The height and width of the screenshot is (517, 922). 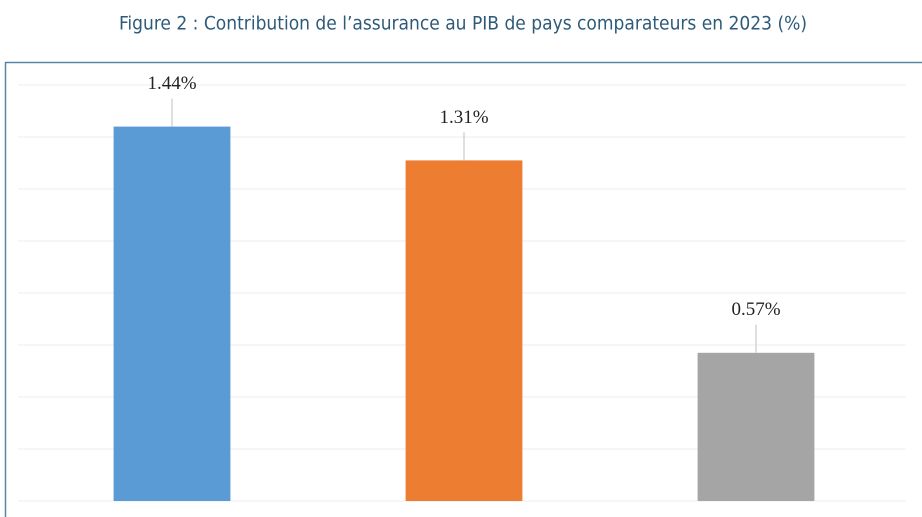 I want to click on value-label: 1.31%, so click(x=463, y=117).